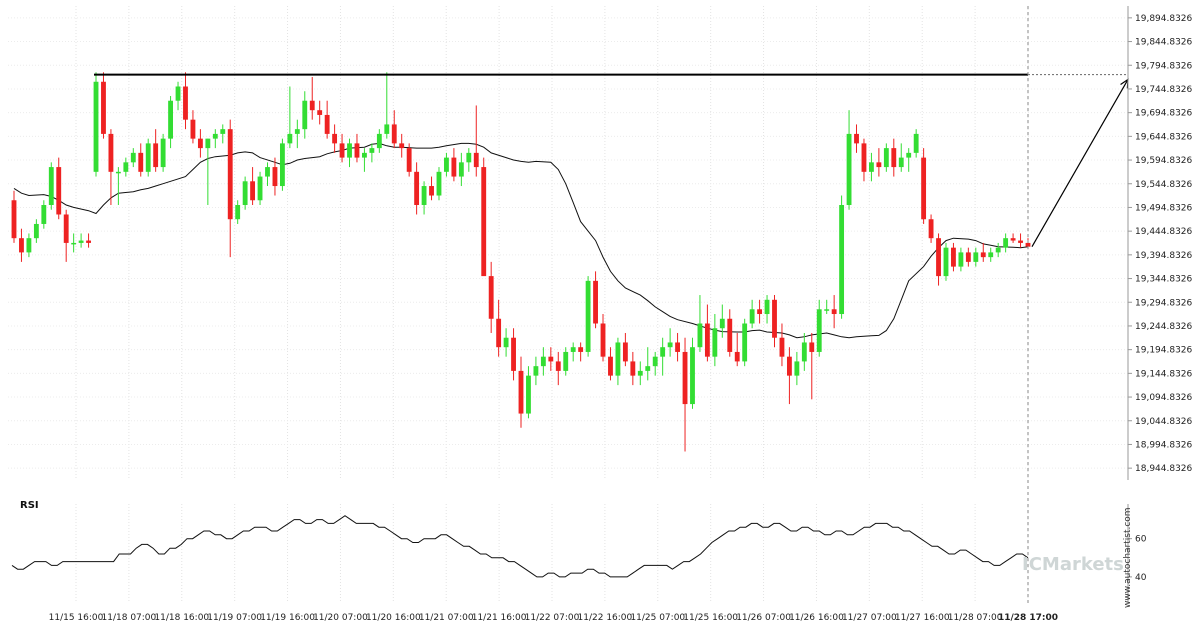  I want to click on x-tick-label: 11/20 16:00, so click(393, 618).